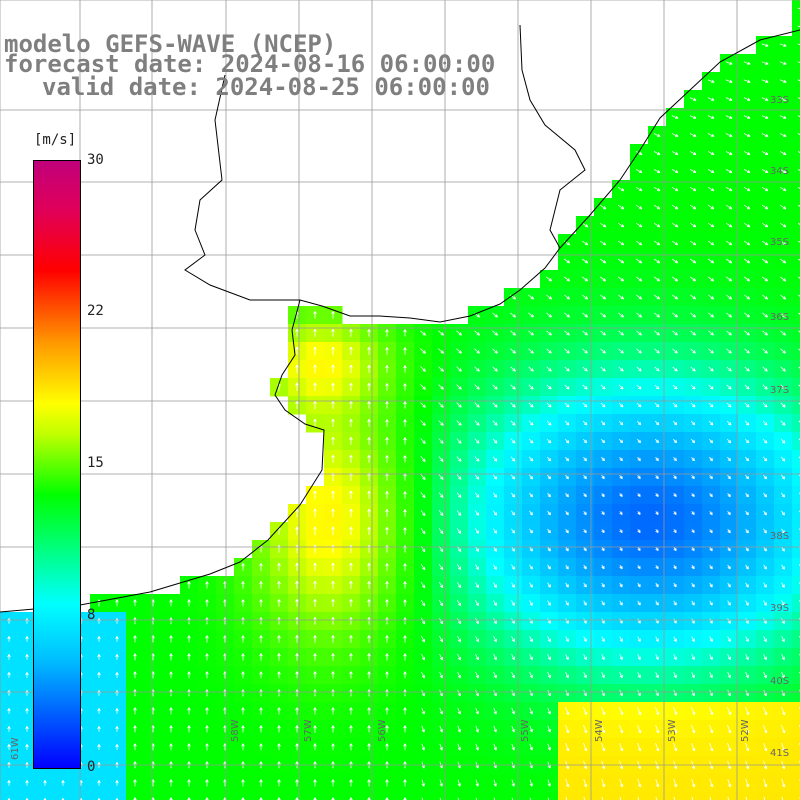  Describe the element at coordinates (780, 536) in the screenshot. I see `lat-label: 38S` at that location.